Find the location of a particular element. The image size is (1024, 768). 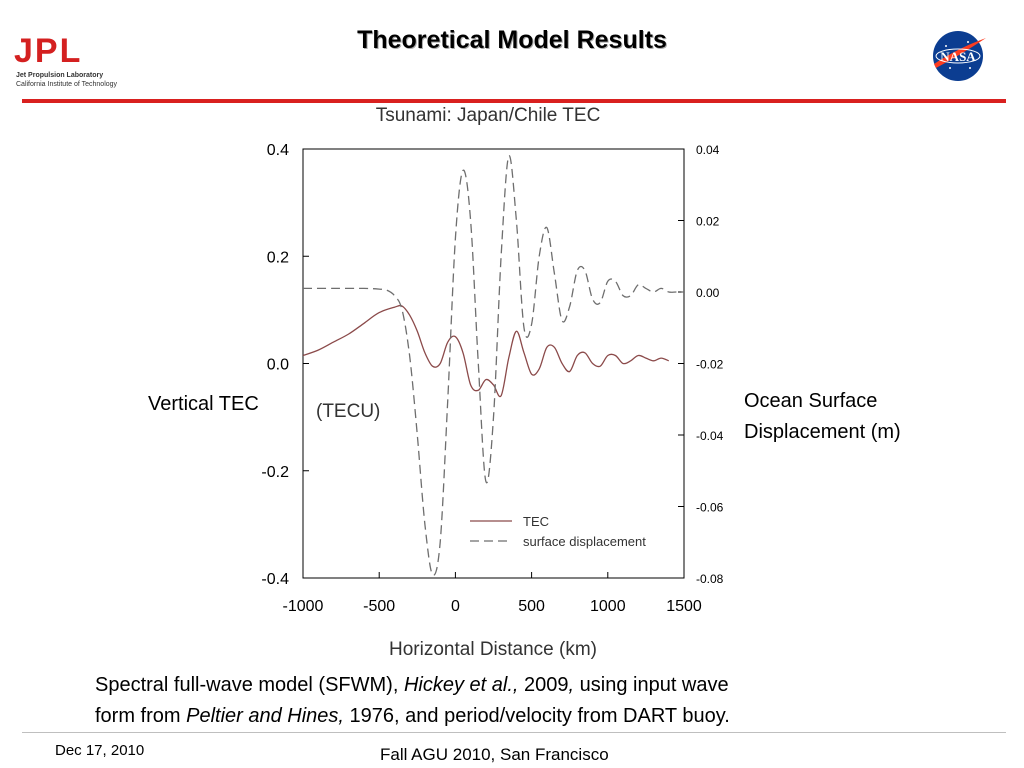

jpl-logo-letters: JPL is located at coordinates (48, 51).